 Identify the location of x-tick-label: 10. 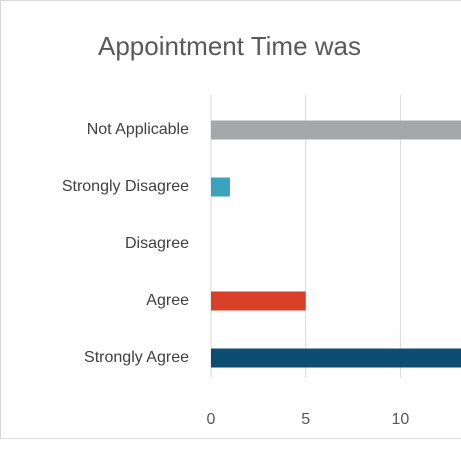
(400, 419).